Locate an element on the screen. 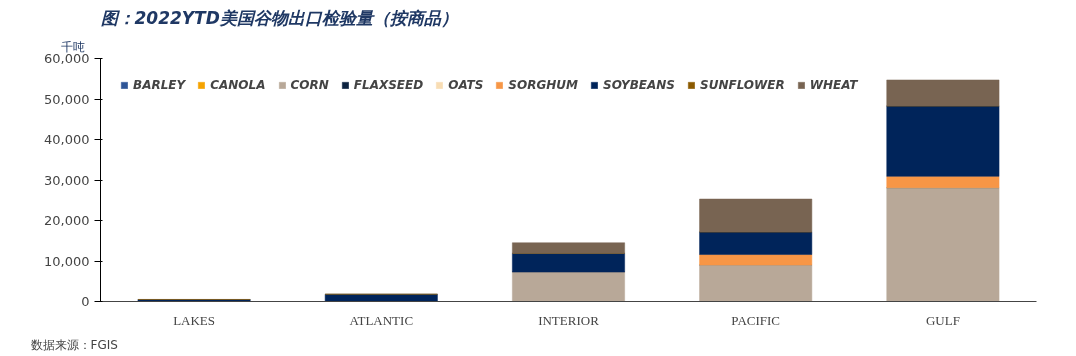 Image resolution: width=1076 pixels, height=356 pixels. legend-label: CORN is located at coordinates (309, 85).